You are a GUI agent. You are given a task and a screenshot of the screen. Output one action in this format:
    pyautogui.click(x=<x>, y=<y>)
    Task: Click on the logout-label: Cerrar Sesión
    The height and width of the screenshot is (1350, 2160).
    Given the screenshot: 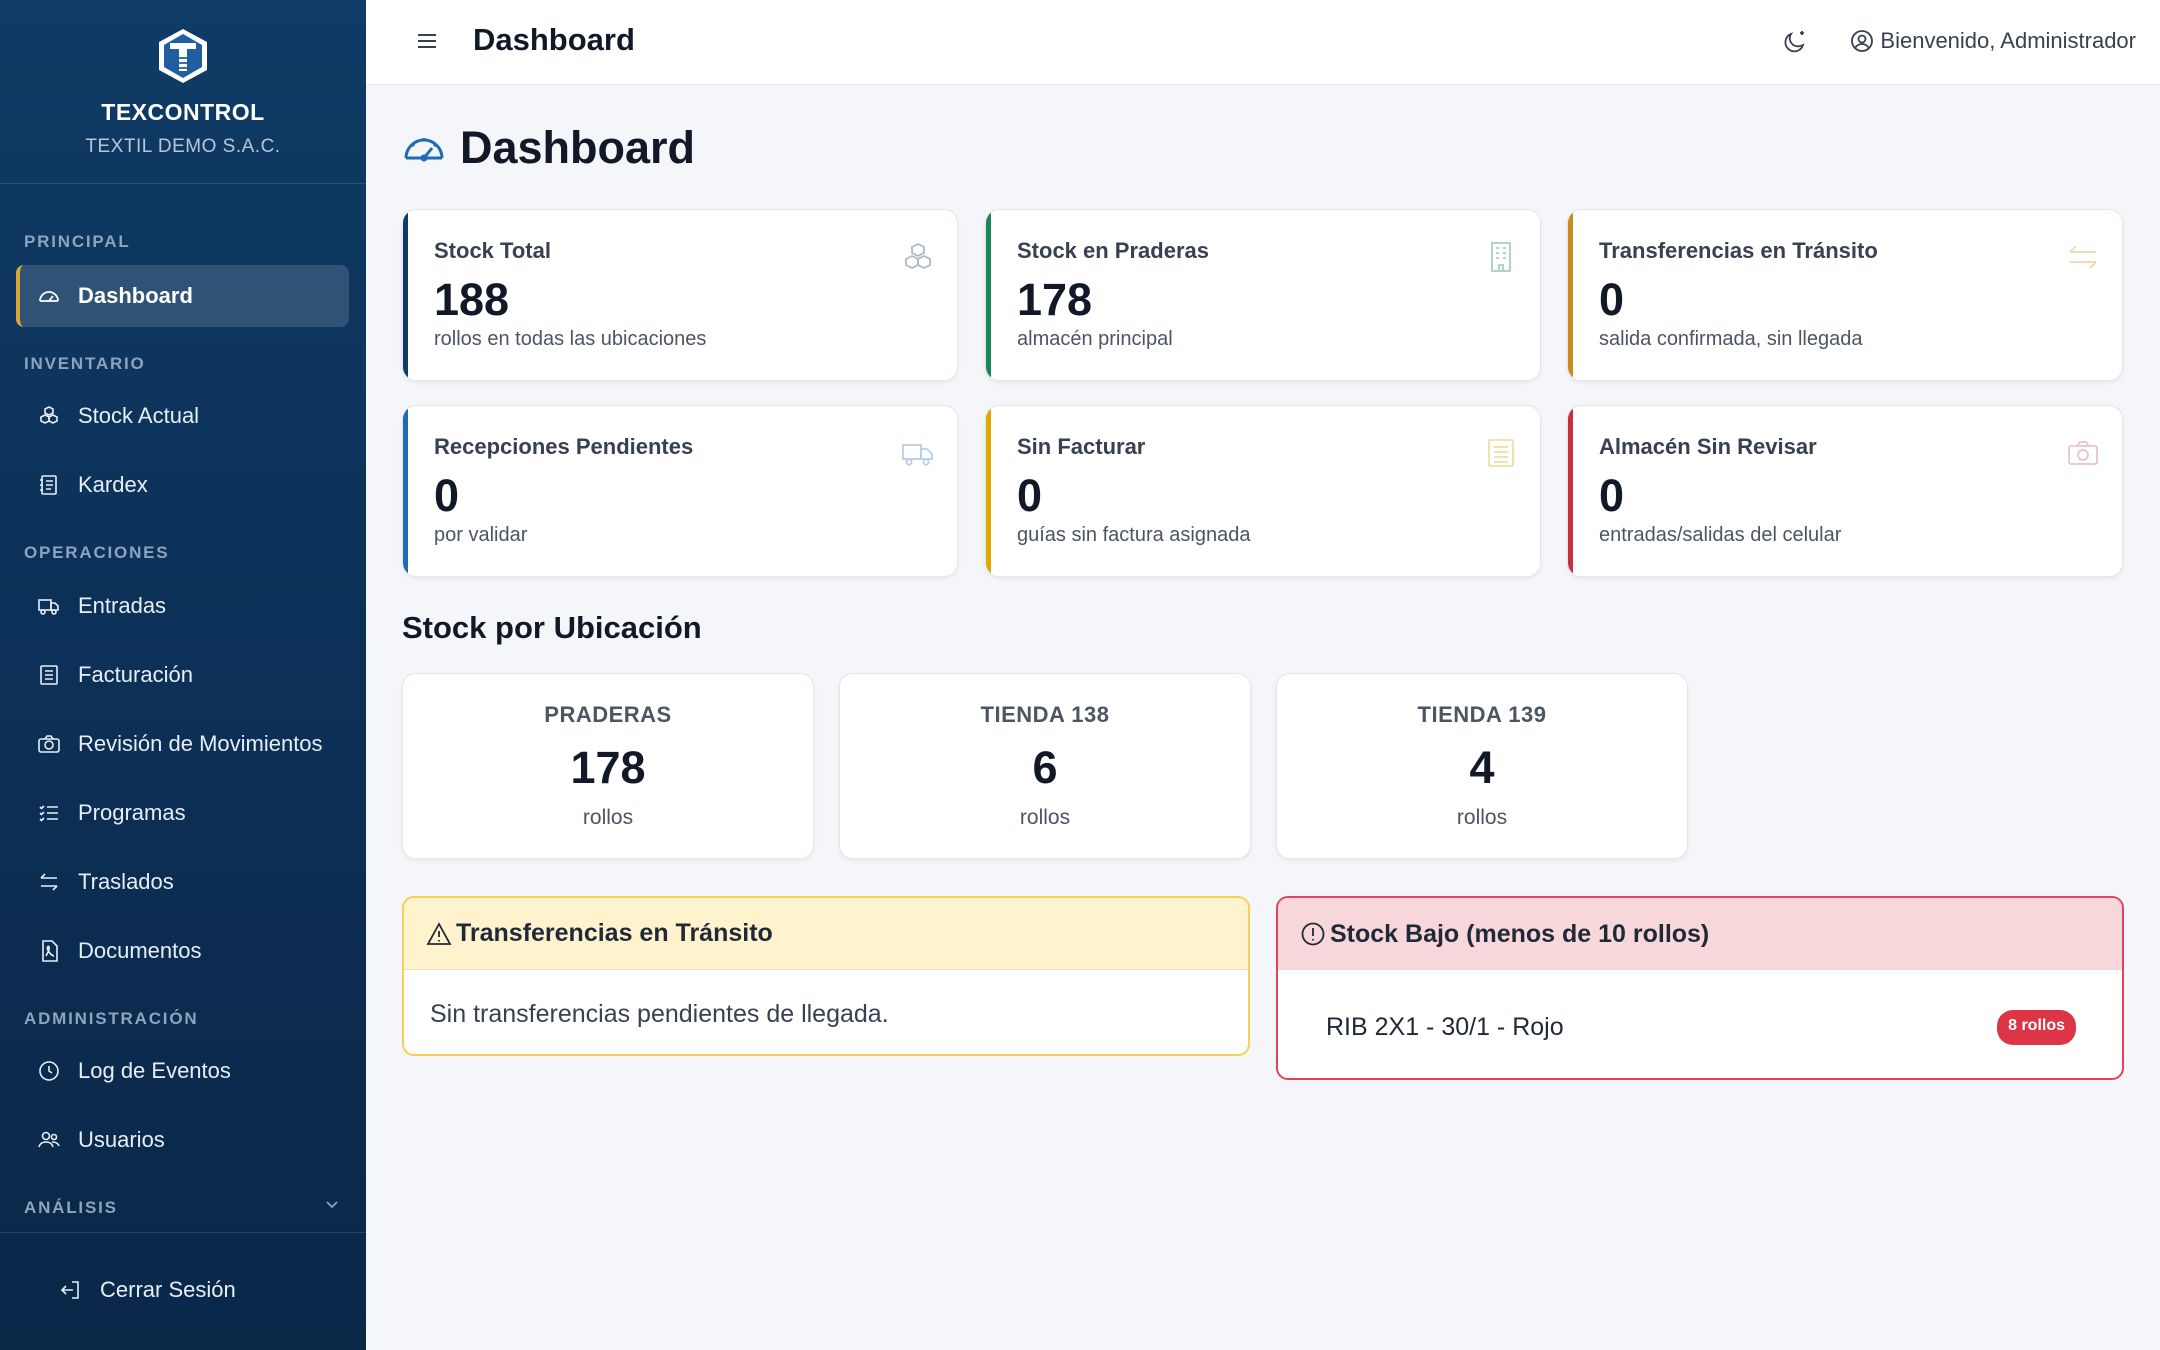 What is the action you would take?
    pyautogui.click(x=168, y=1289)
    